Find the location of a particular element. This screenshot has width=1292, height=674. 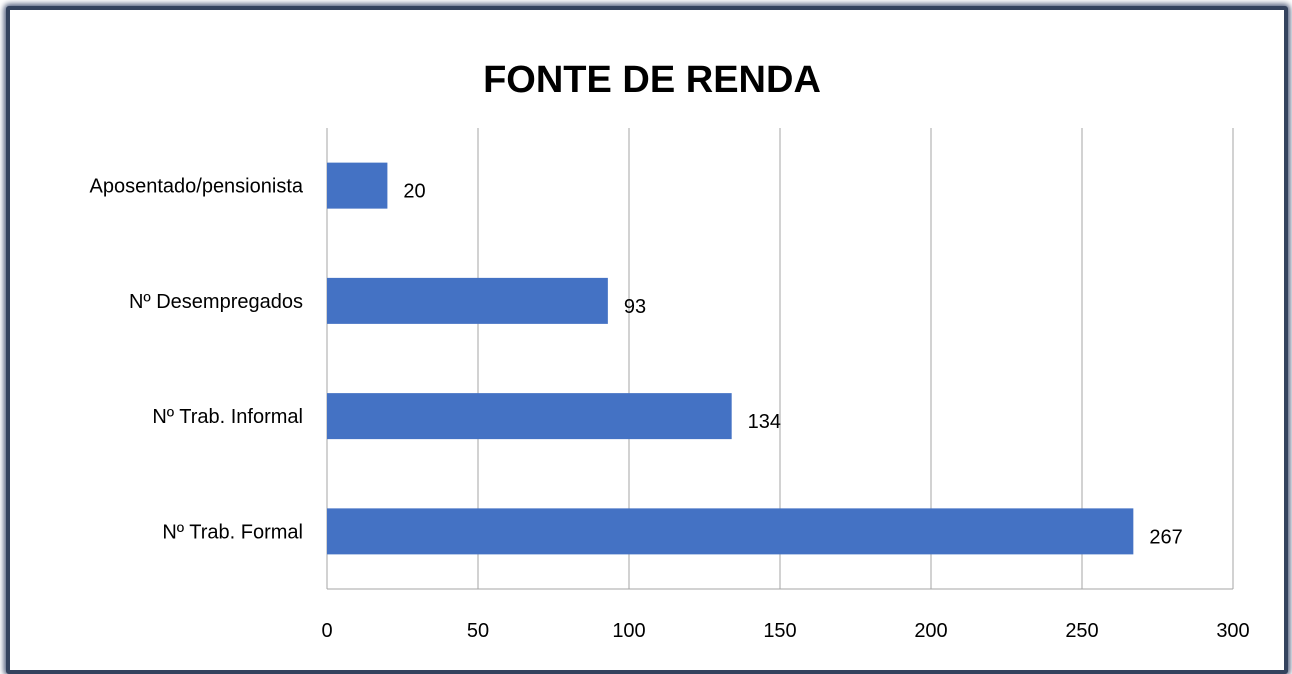

x-tick-label: 50 is located at coordinates (478, 631).